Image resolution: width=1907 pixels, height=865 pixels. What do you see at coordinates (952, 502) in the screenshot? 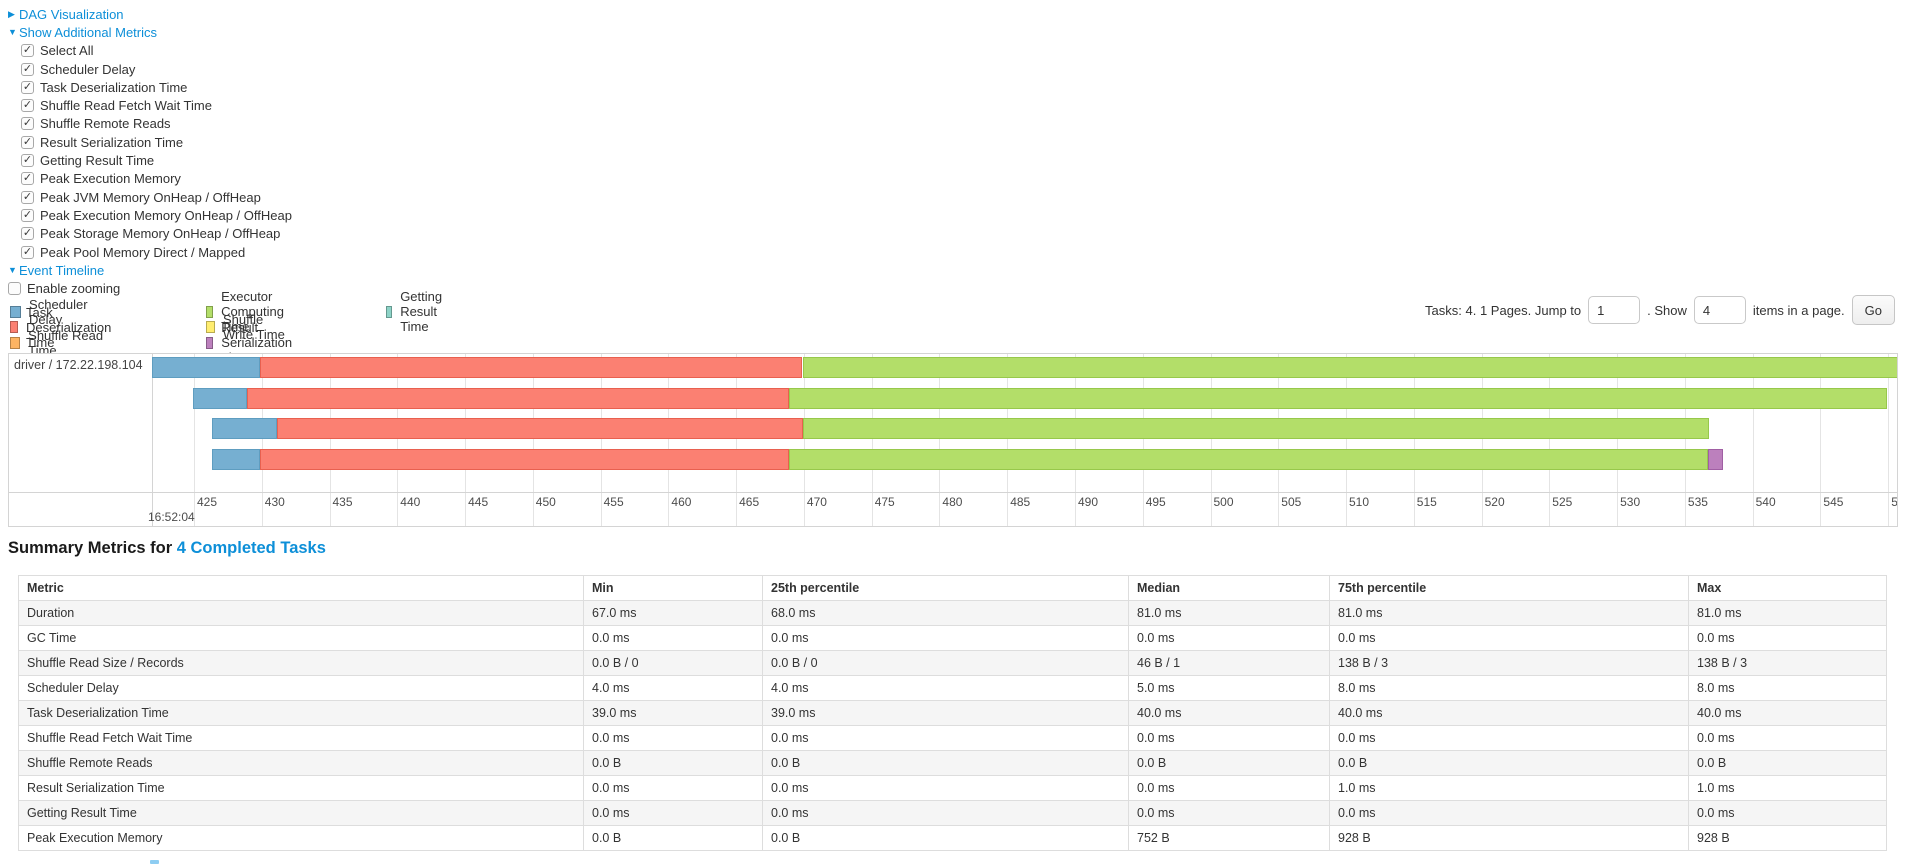
I see `timeline-tick-label: 480` at bounding box center [952, 502].